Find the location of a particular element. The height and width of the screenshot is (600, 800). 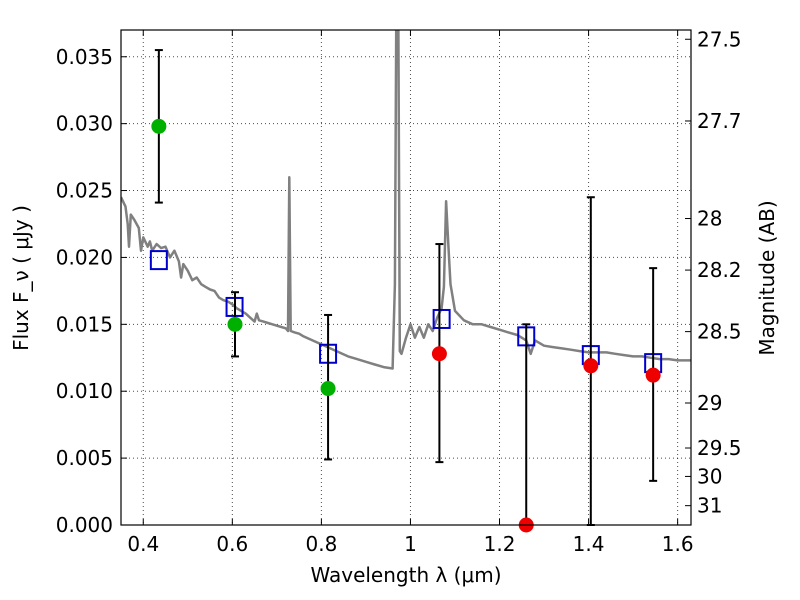

y-tick-label: 0.035 is located at coordinates (84, 57).